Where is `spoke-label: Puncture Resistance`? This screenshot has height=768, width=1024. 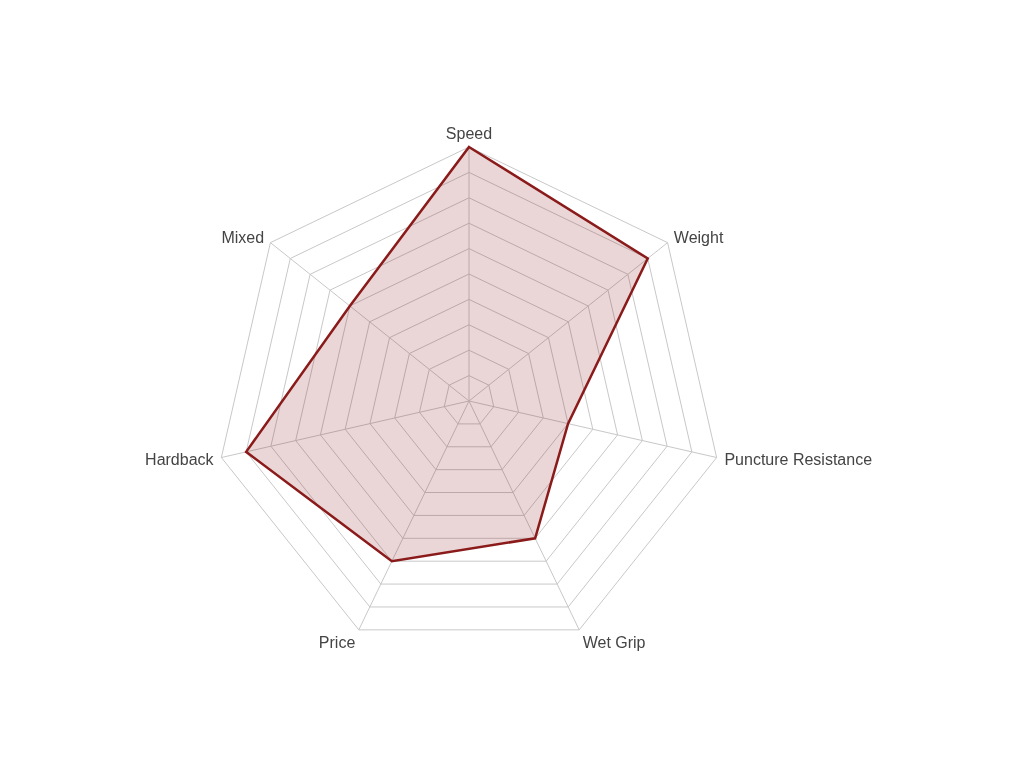
spoke-label: Puncture Resistance is located at coordinates (798, 459).